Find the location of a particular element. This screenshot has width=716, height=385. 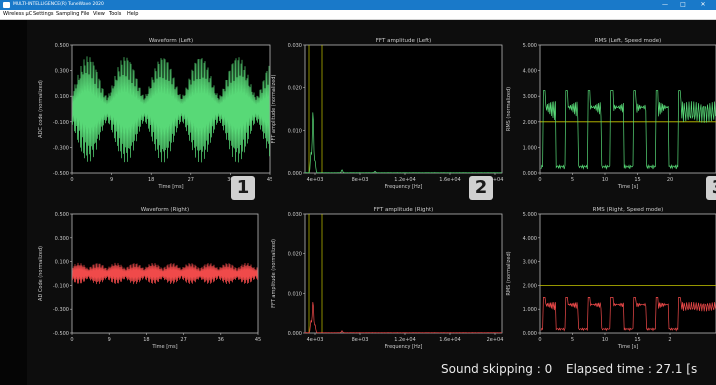

badge-1: 1 is located at coordinates (243, 188).